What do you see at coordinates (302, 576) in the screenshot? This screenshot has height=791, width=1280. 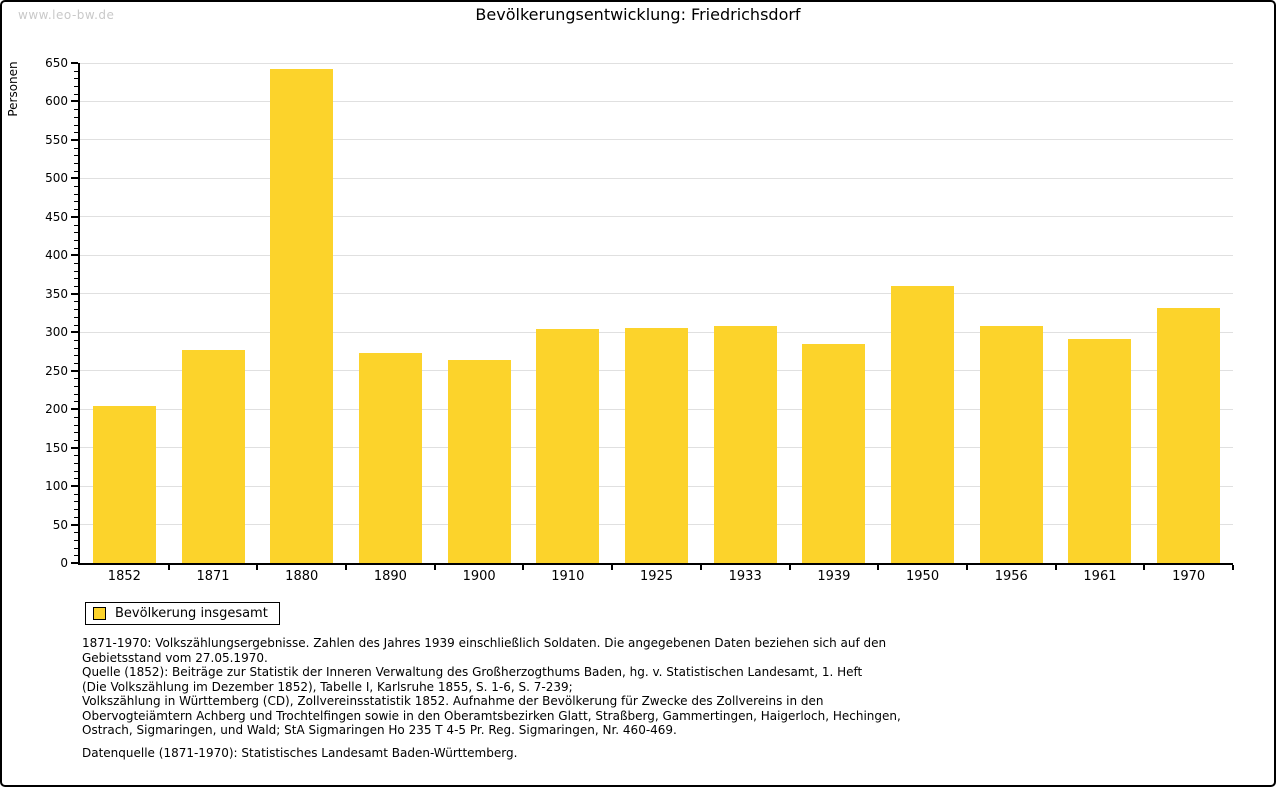 I see `x-tick-label-1880: 1880` at bounding box center [302, 576].